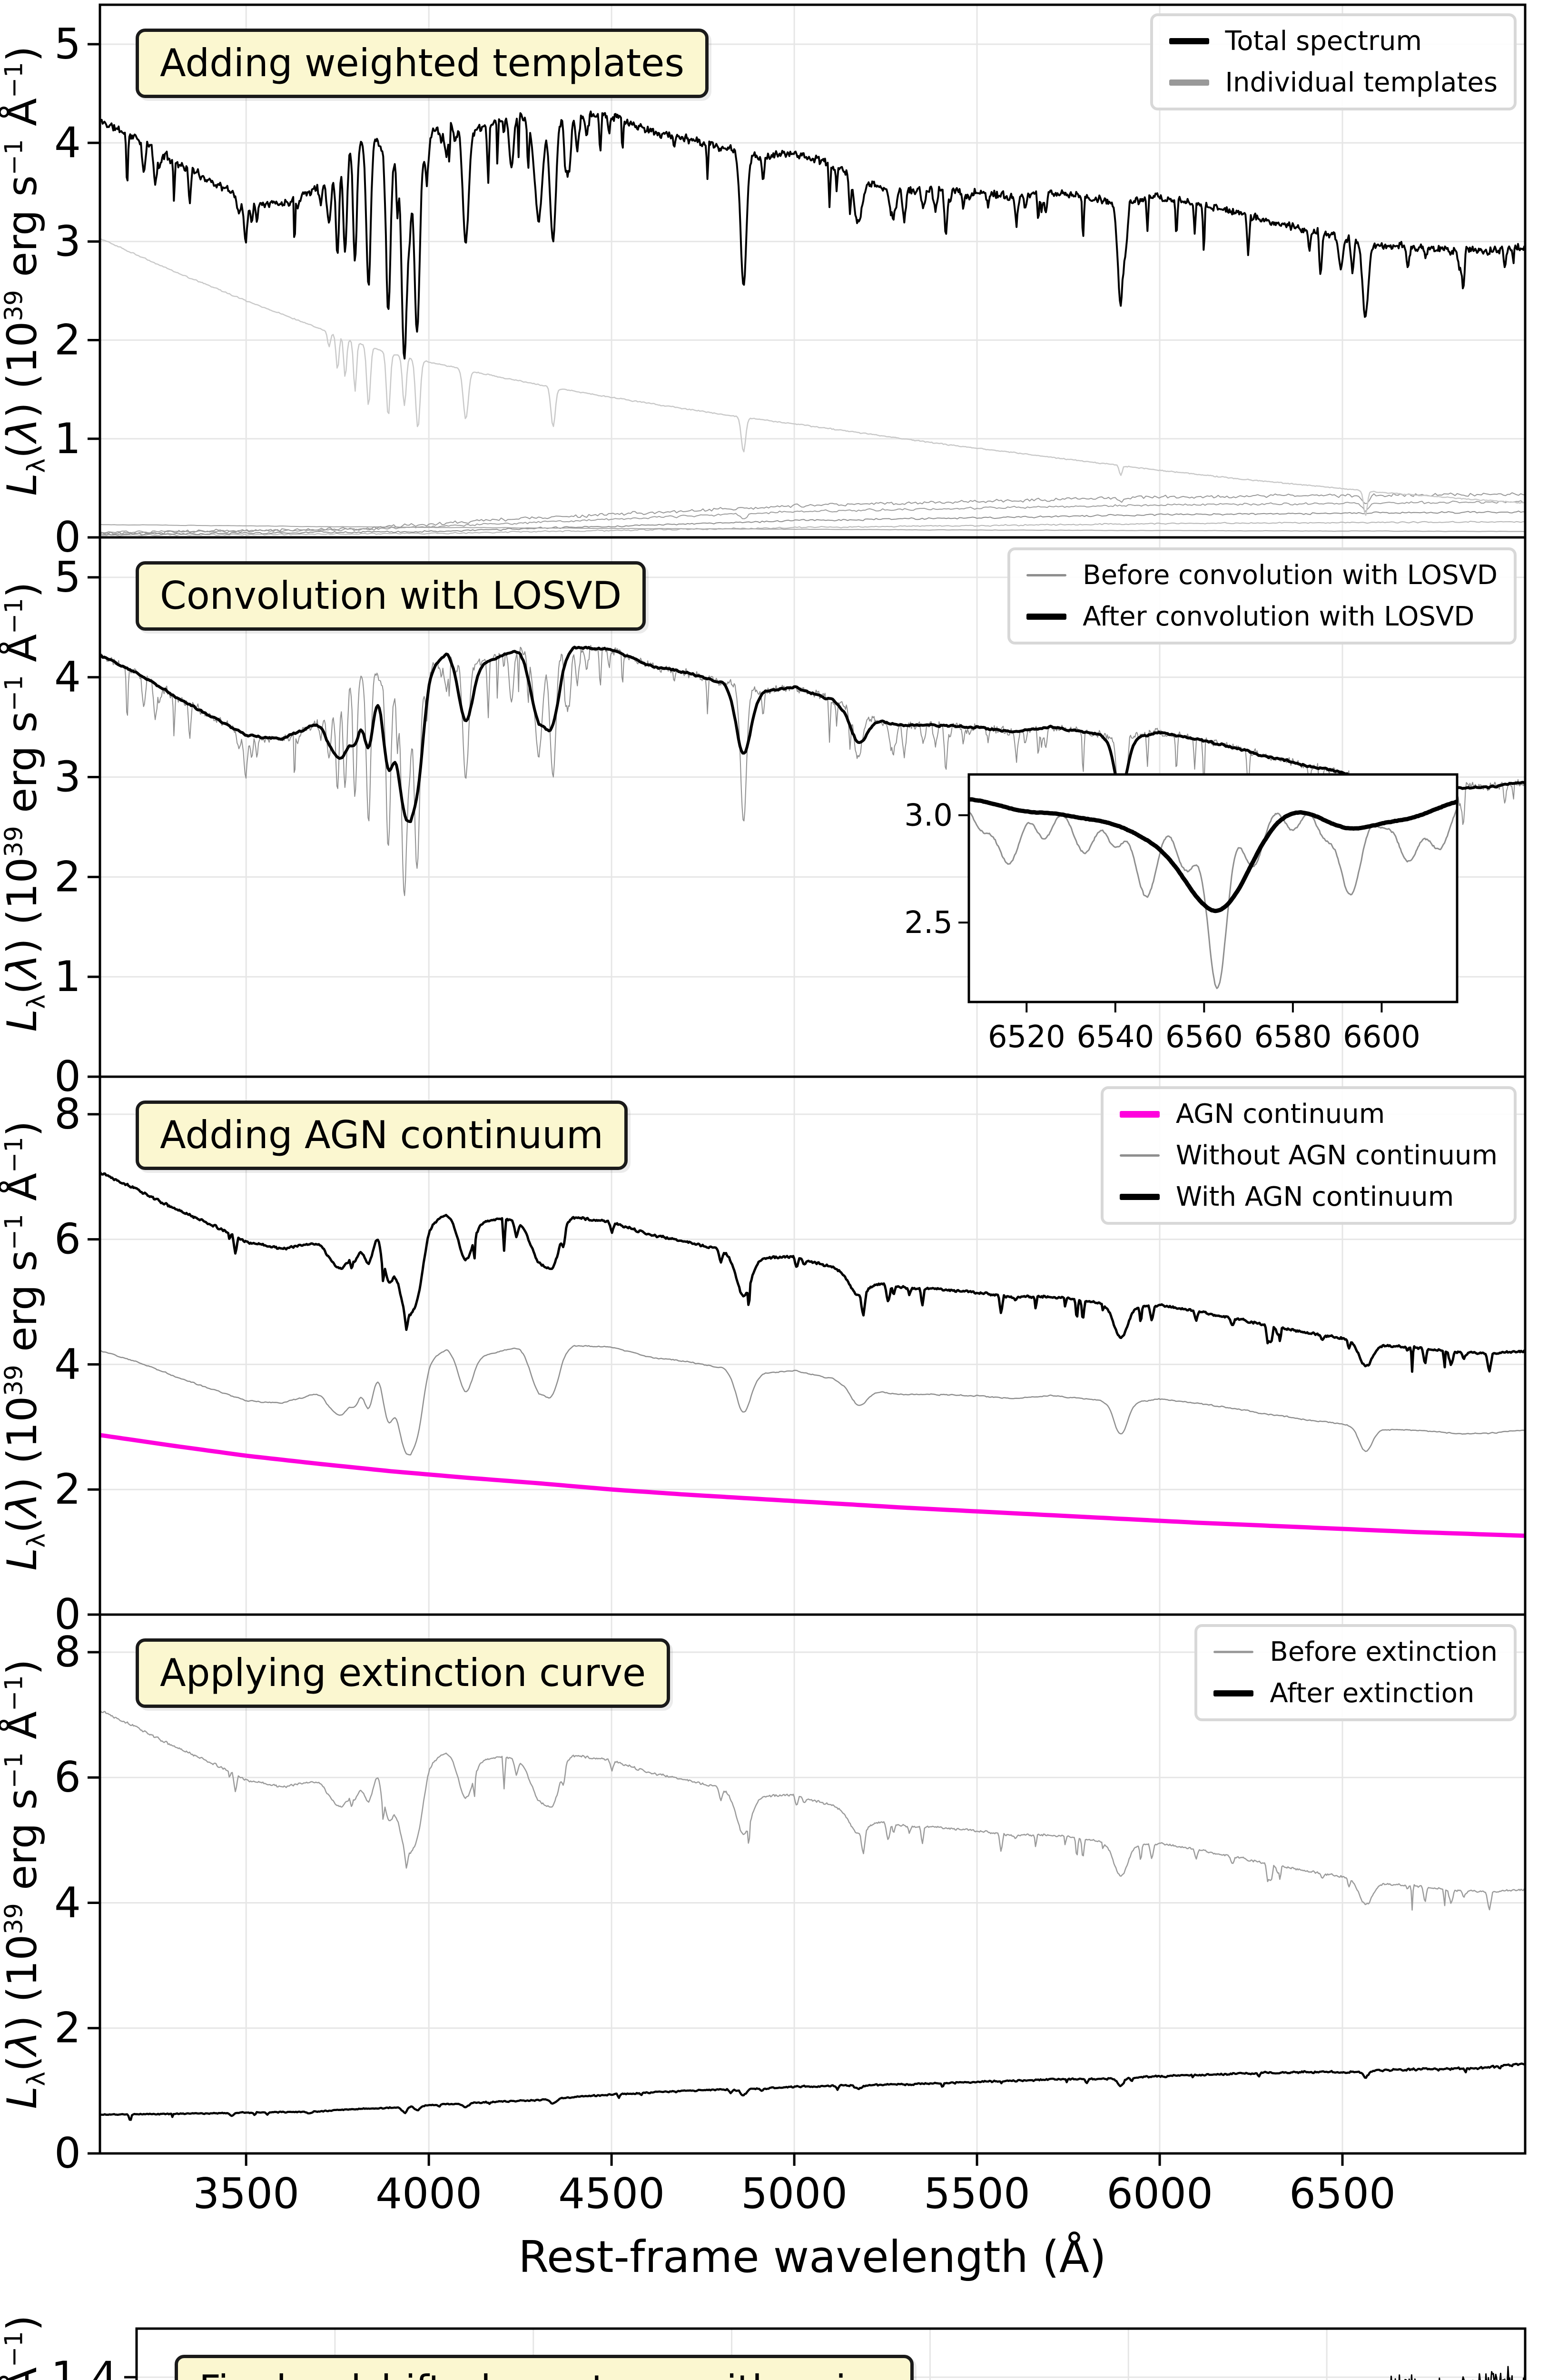 Image resolution: width=1548 pixels, height=2380 pixels. I want to click on legend-label: Before convolution with LOSVD, so click(1290, 575).